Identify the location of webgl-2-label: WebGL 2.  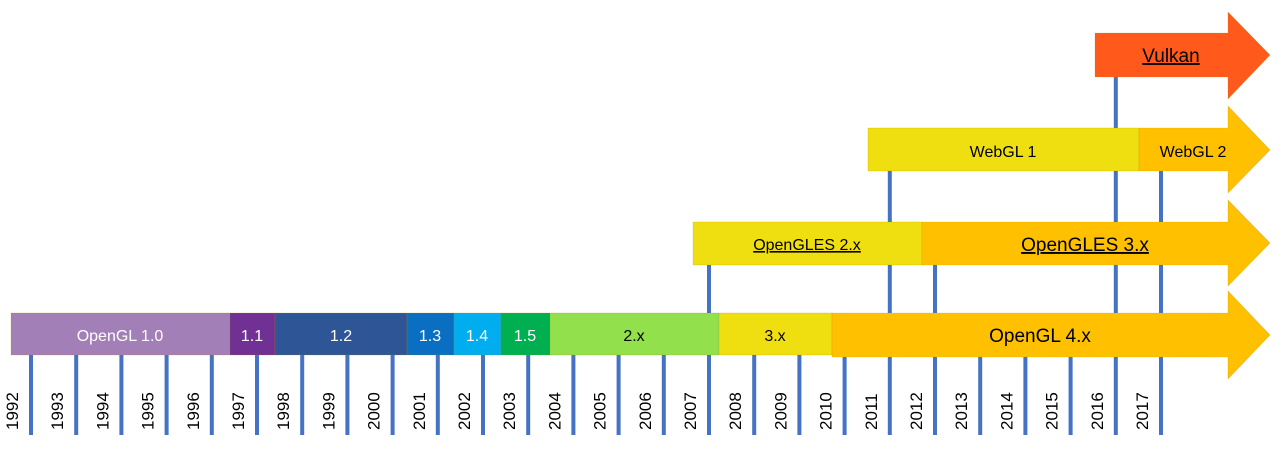
(1193, 152).